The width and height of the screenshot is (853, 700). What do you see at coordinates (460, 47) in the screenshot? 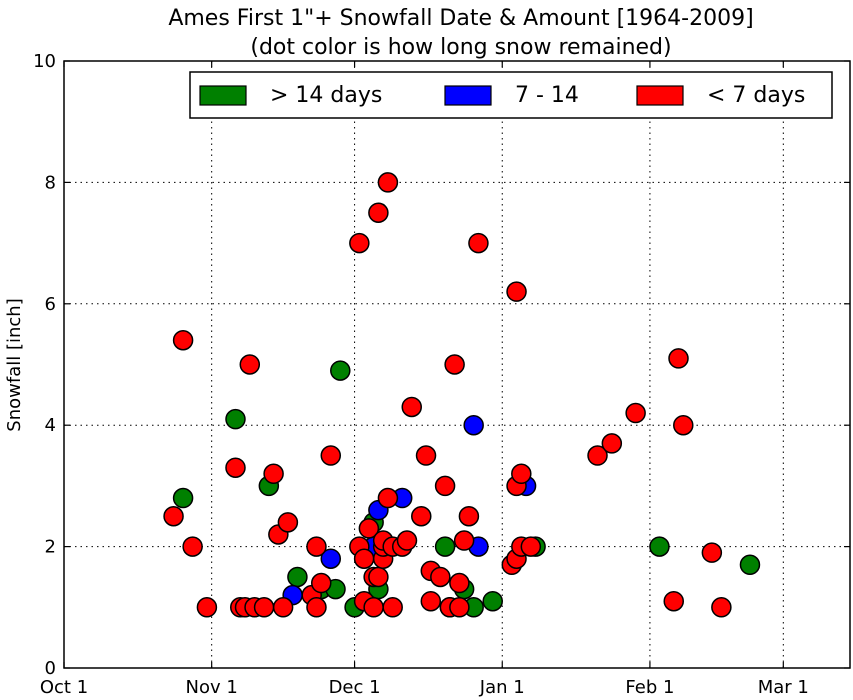
I see `chart-subtitle: (dot color is how long snow remained)` at bounding box center [460, 47].